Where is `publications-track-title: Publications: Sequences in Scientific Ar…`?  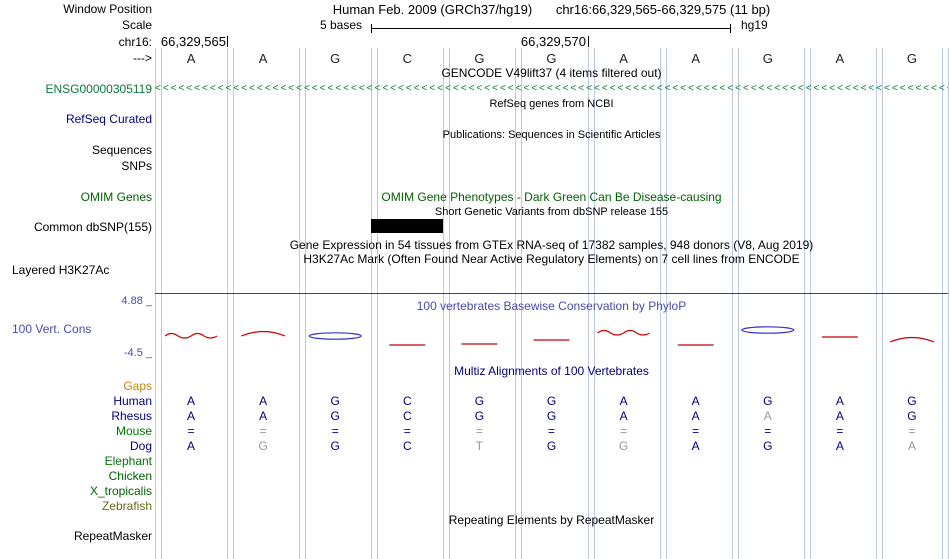 publications-track-title: Publications: Sequences in Scientific Ar… is located at coordinates (551, 135).